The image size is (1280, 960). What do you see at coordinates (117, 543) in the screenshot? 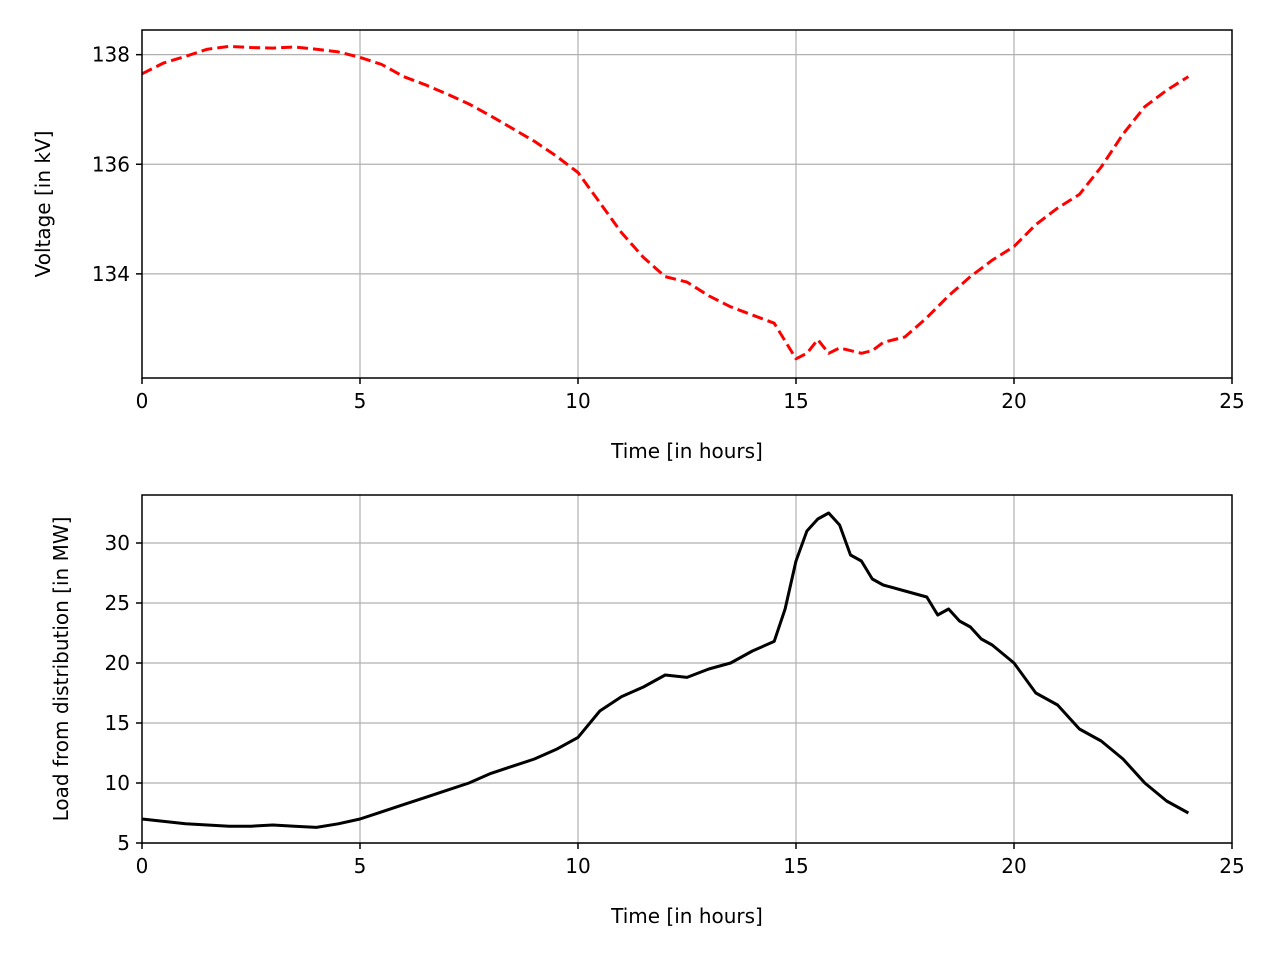
I see `load-y-tick-label: 30` at bounding box center [117, 543].